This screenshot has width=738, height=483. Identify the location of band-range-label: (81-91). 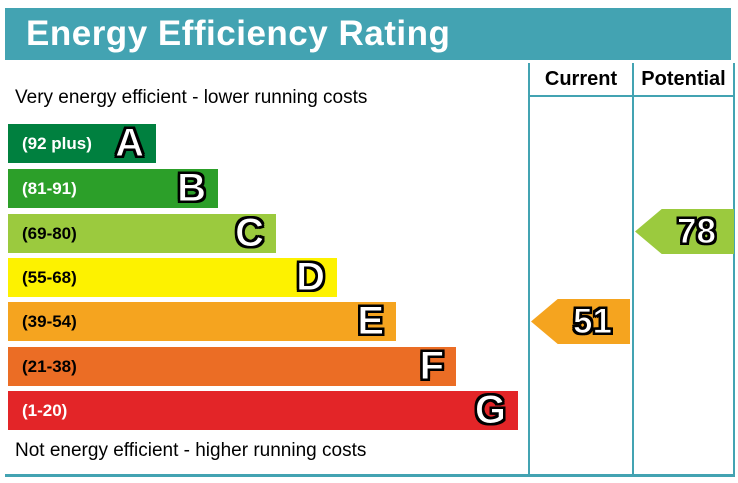
(49, 188).